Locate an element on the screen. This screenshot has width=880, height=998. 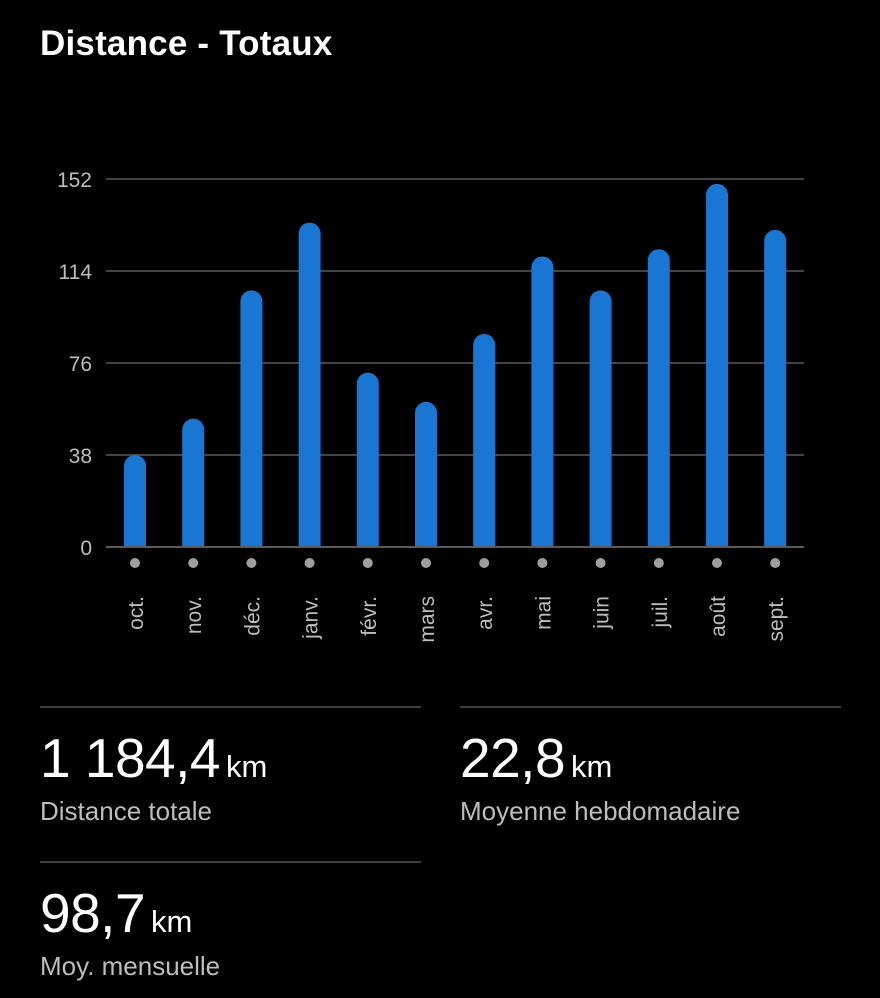
bar-juil. is located at coordinates (658, 404).